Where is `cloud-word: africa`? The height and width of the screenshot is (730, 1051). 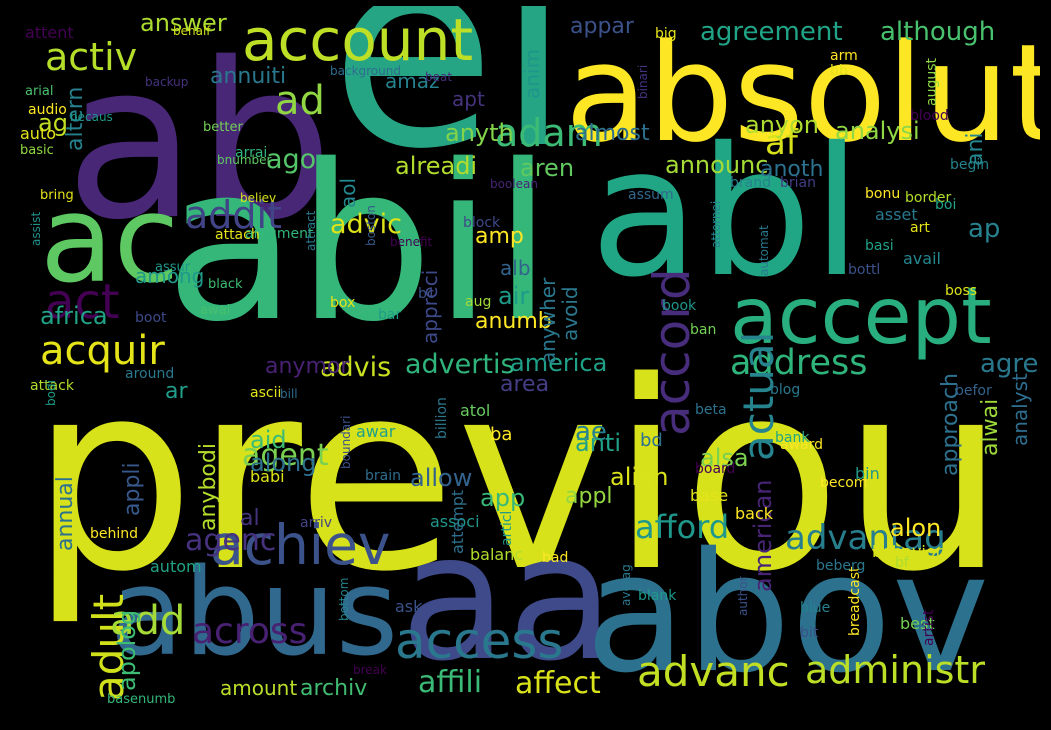
cloud-word: africa is located at coordinates (74, 316).